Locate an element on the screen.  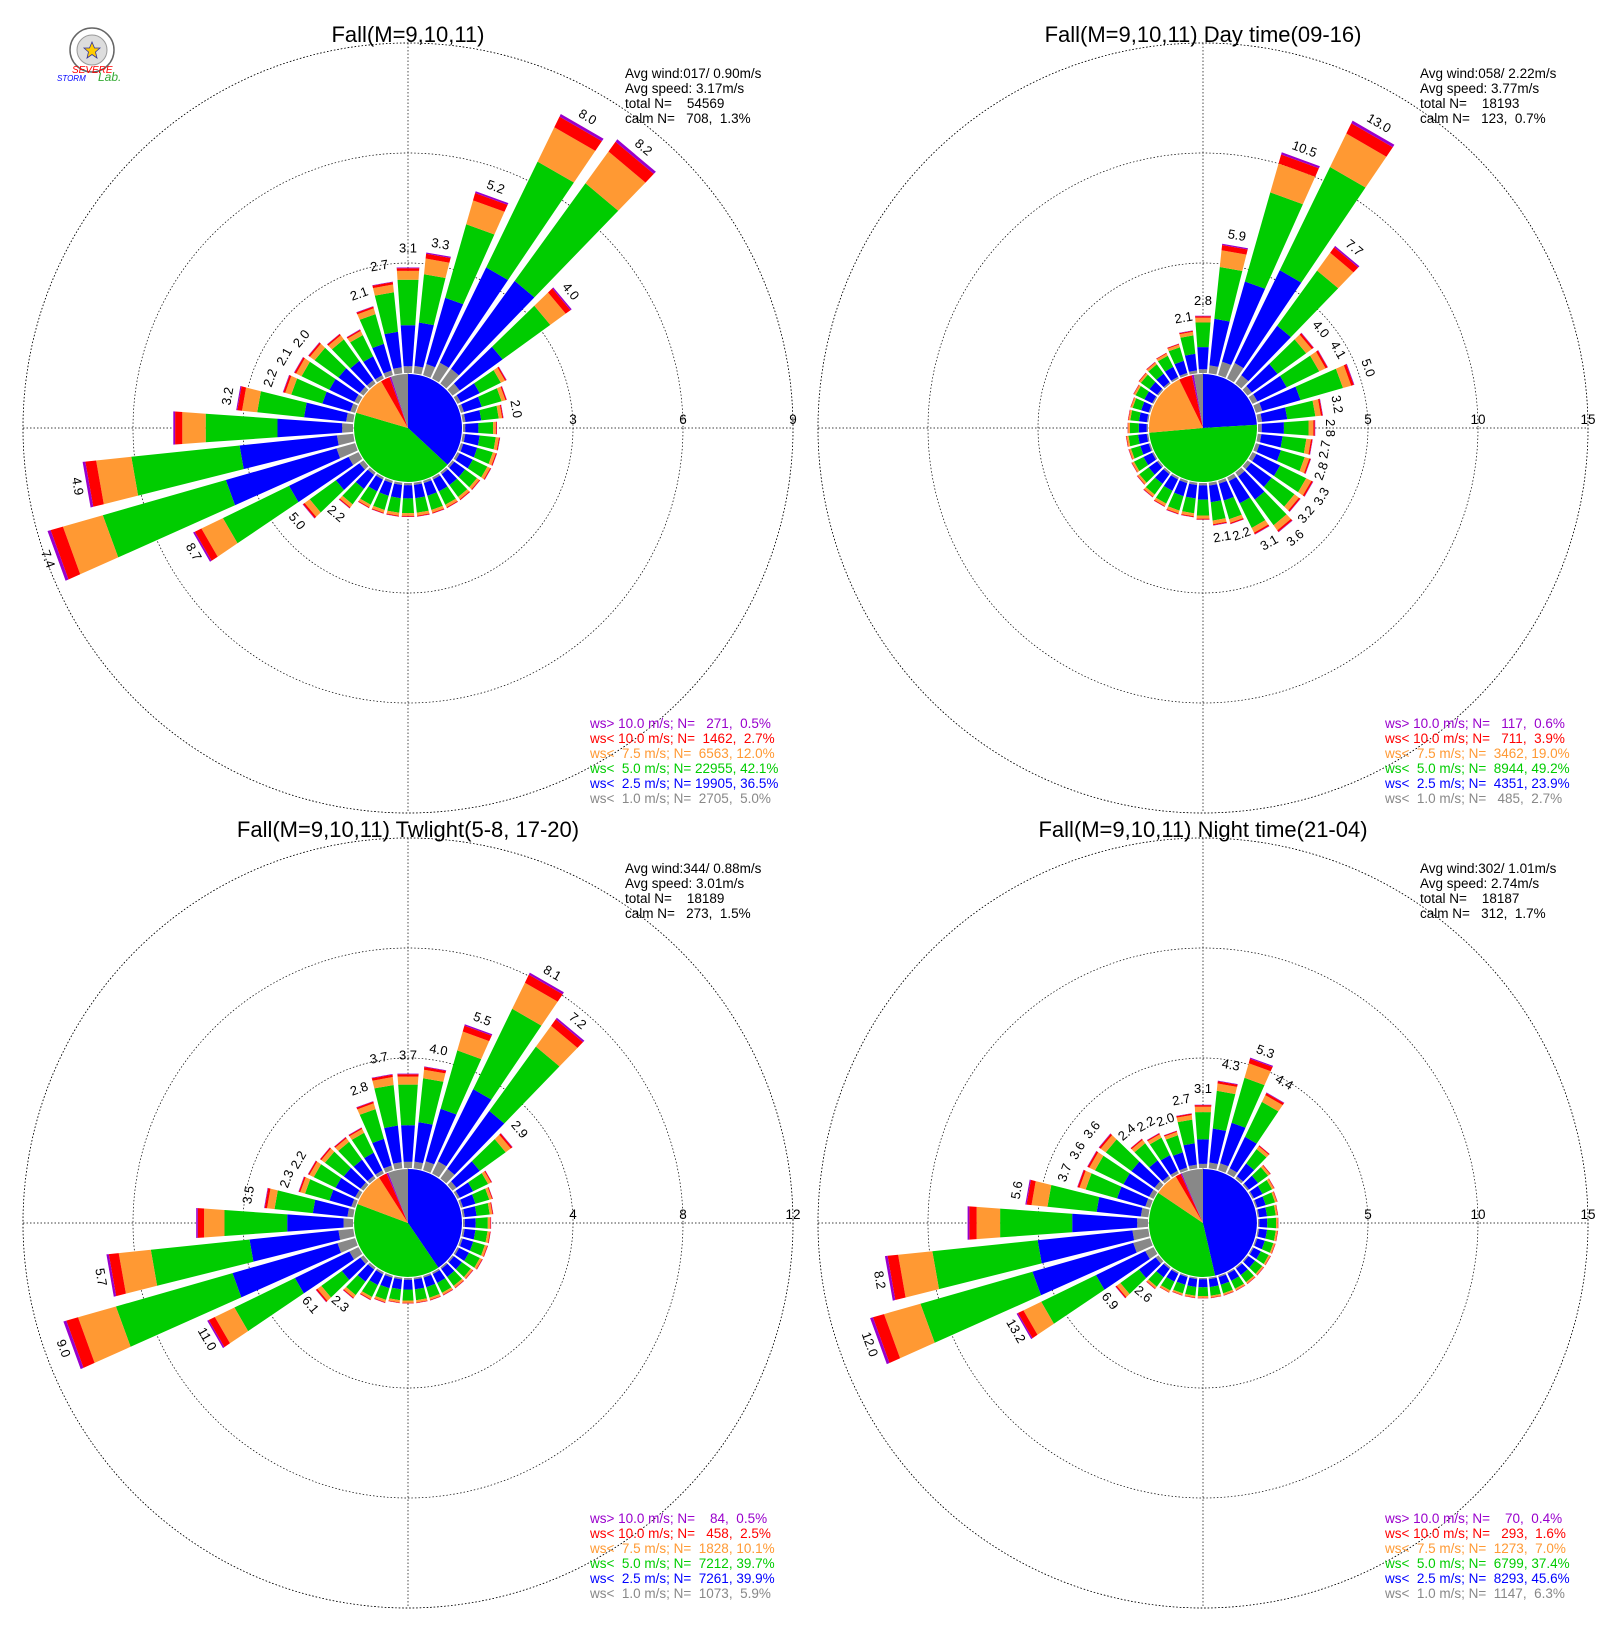
petal-100: 2.7 is located at coordinates (1294, 446).